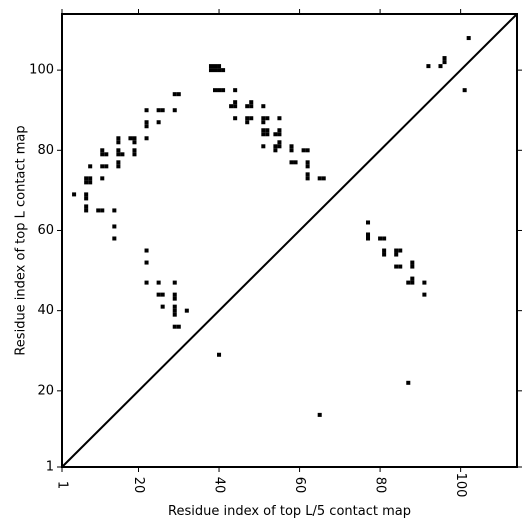 This screenshot has height=531, width=531. I want to click on x-tick-label: 100, so click(460, 485).